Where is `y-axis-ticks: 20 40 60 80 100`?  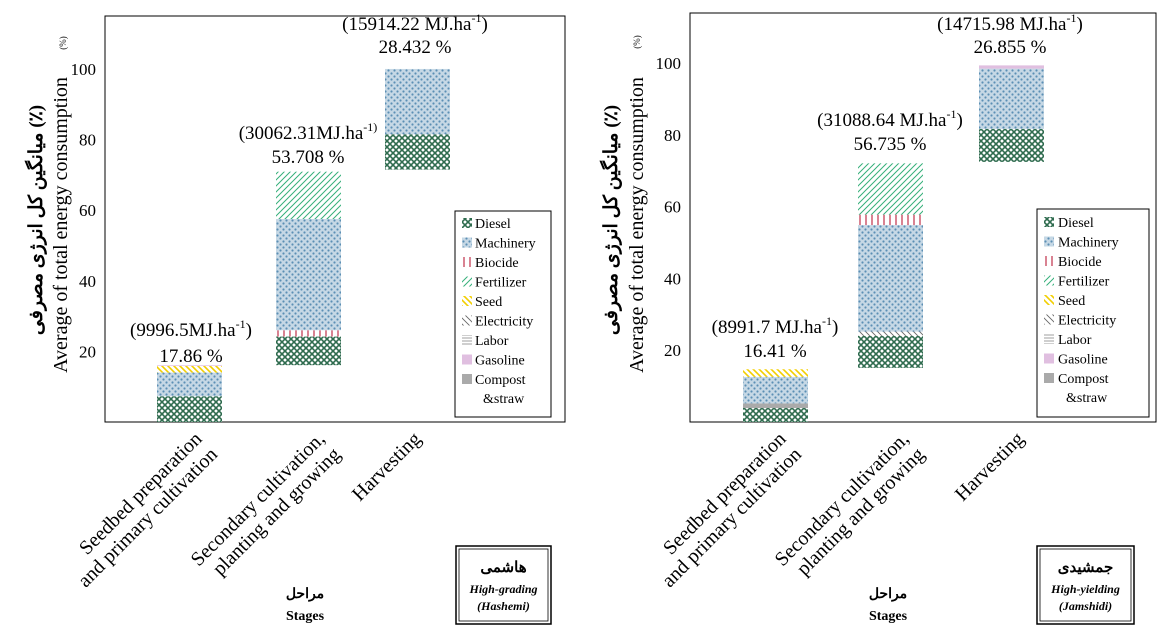
y-axis-ticks: 20 40 60 80 100 is located at coordinates (84, 210).